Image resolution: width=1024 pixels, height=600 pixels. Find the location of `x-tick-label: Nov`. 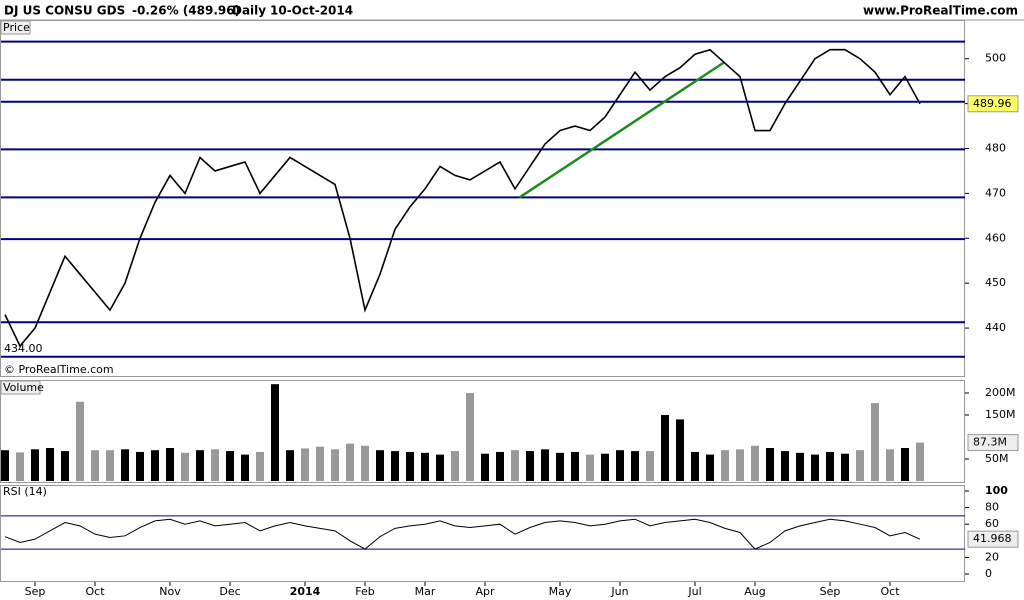

x-tick-label: Nov is located at coordinates (170, 591).